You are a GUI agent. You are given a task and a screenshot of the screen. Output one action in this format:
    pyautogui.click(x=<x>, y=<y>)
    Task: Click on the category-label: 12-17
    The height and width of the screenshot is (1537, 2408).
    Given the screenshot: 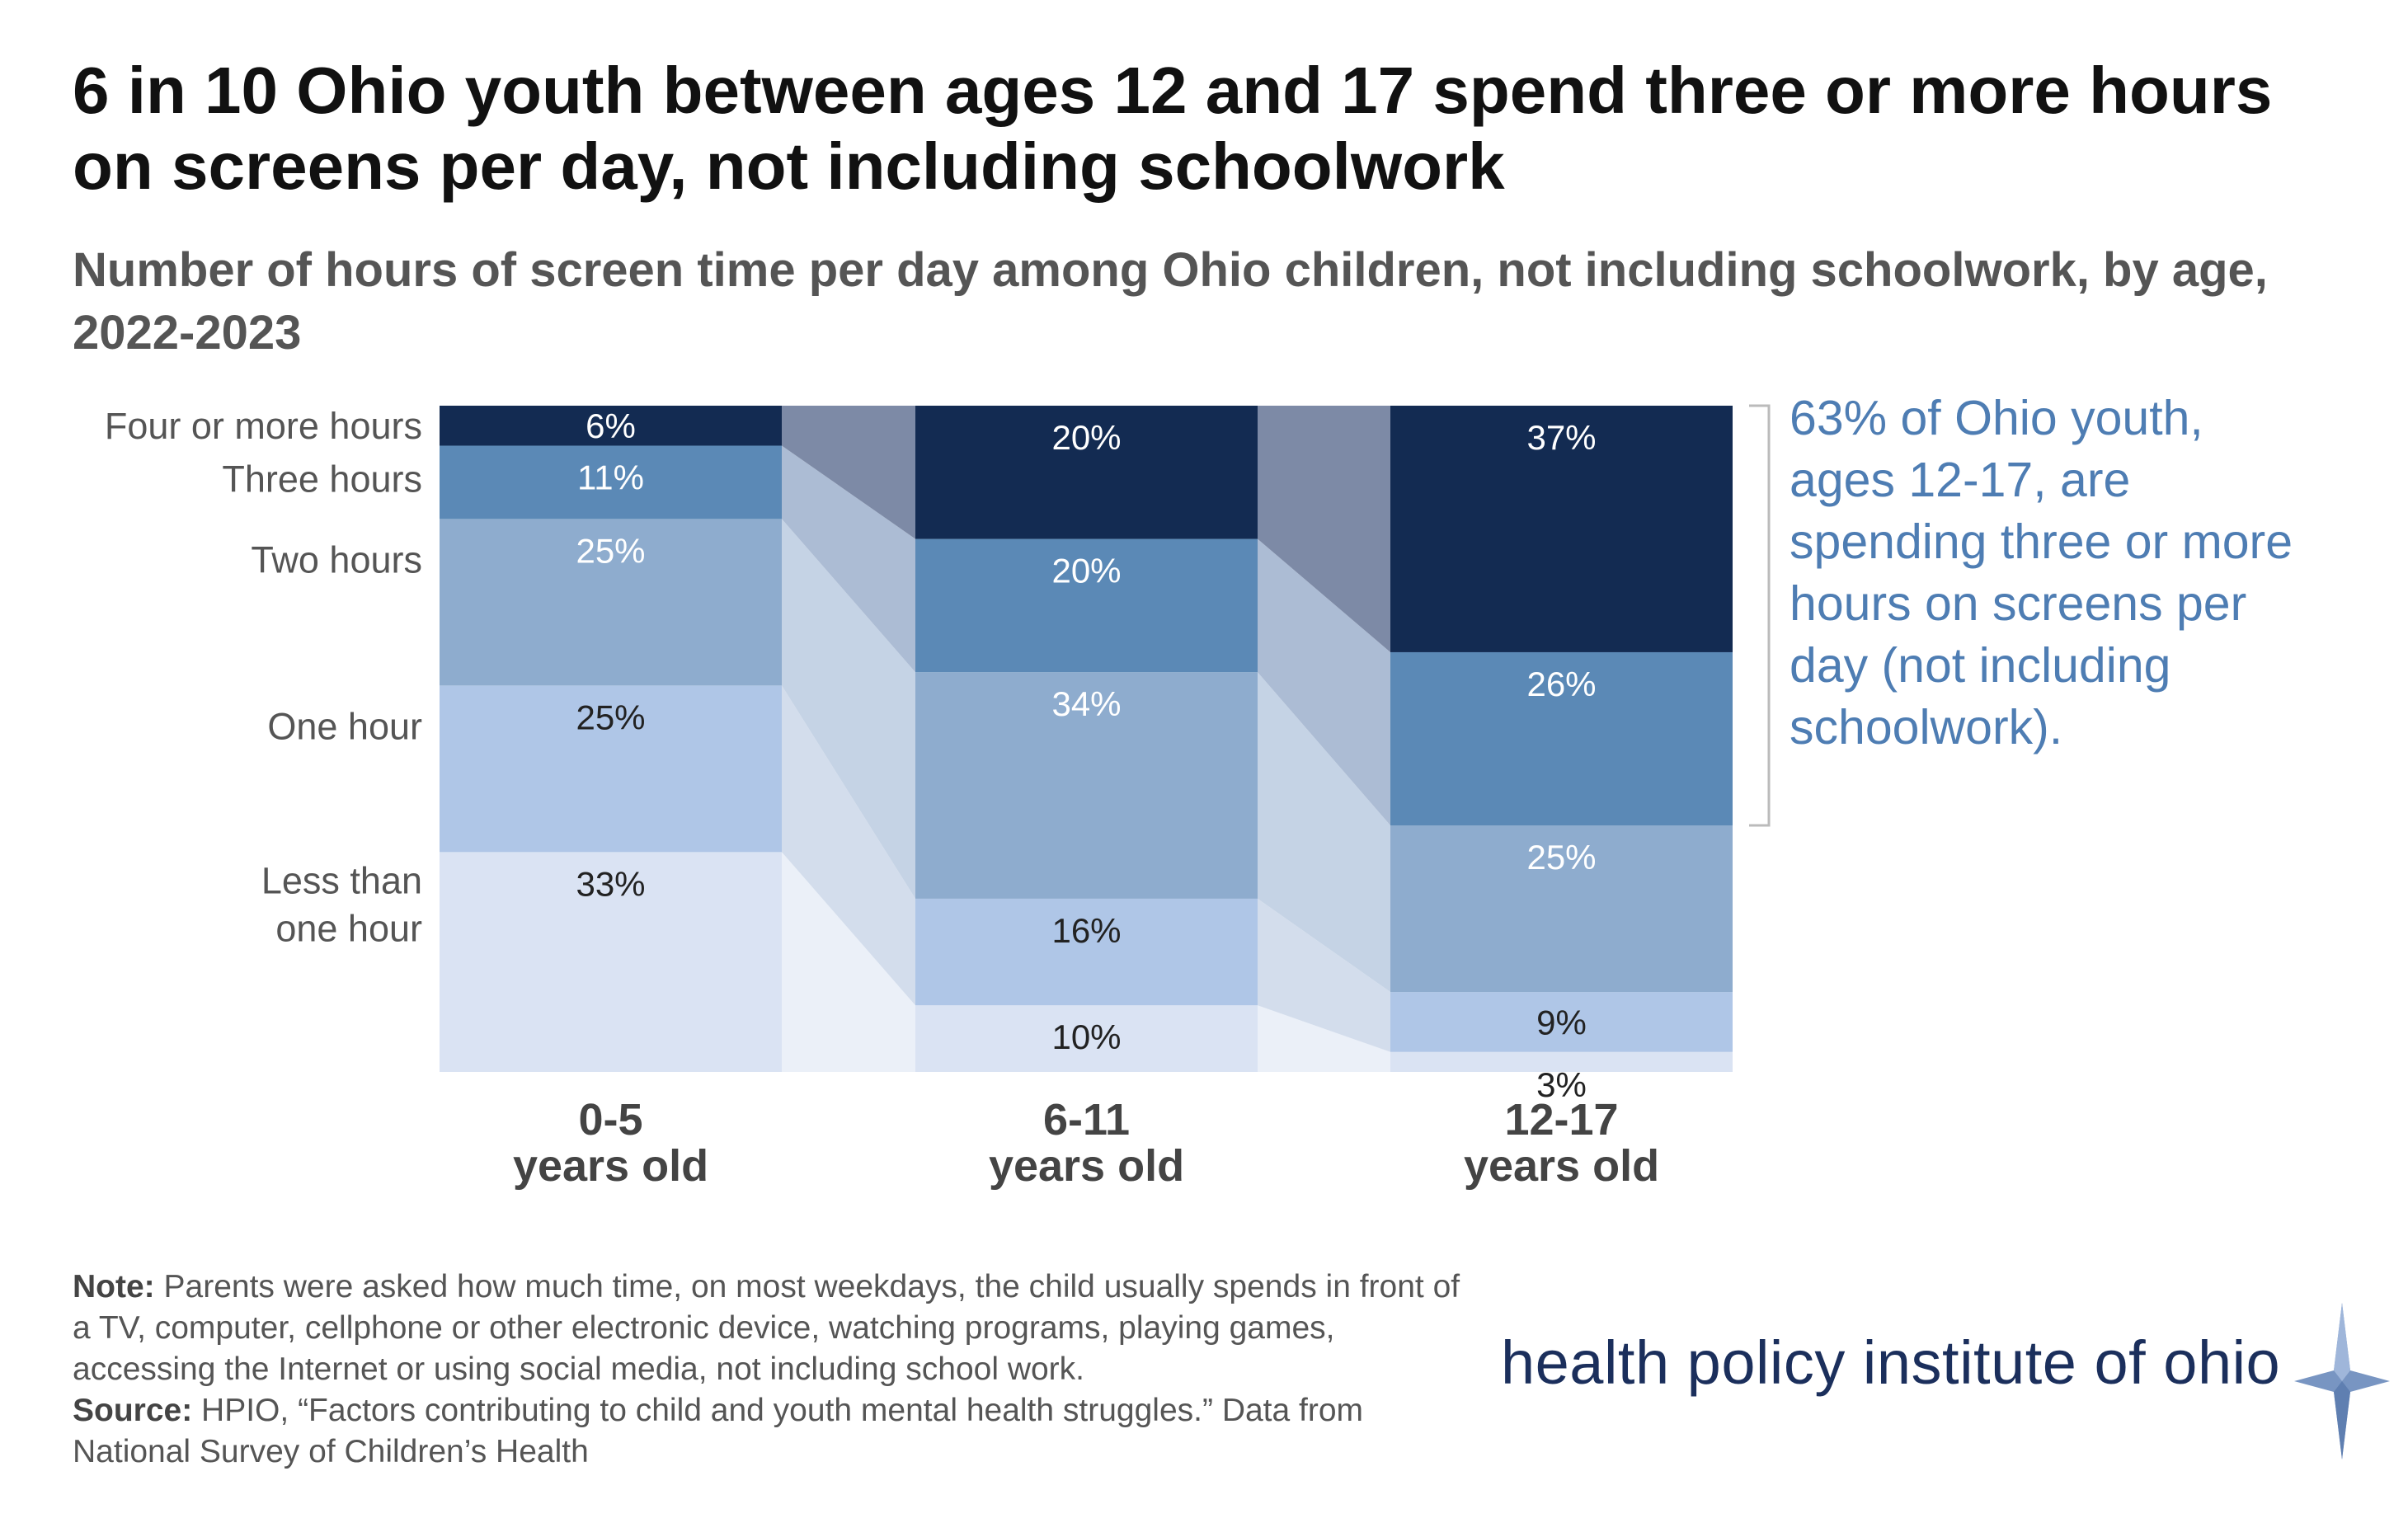 What is the action you would take?
    pyautogui.click(x=1561, y=1120)
    